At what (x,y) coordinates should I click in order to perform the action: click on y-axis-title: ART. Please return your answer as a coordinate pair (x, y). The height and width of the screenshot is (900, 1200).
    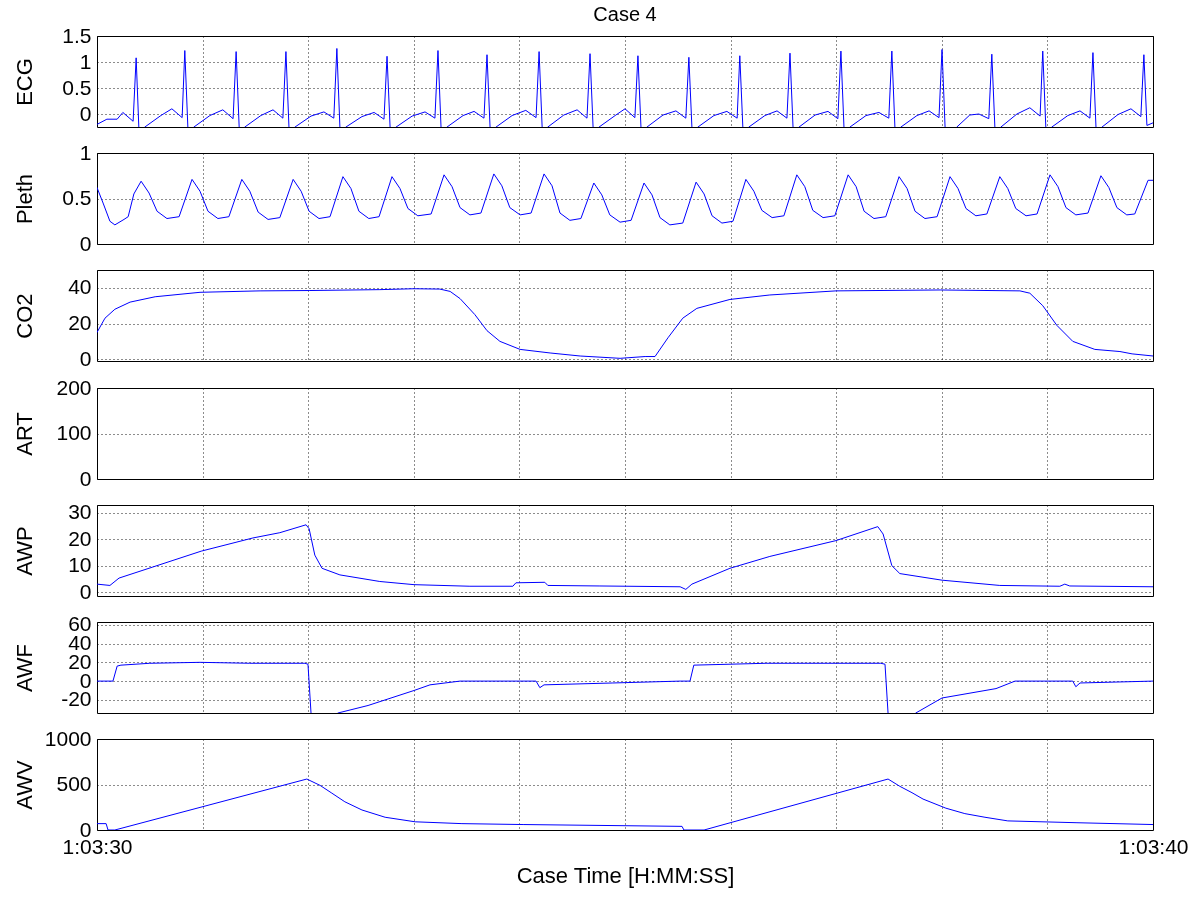
    Looking at the image, I should click on (24, 434).